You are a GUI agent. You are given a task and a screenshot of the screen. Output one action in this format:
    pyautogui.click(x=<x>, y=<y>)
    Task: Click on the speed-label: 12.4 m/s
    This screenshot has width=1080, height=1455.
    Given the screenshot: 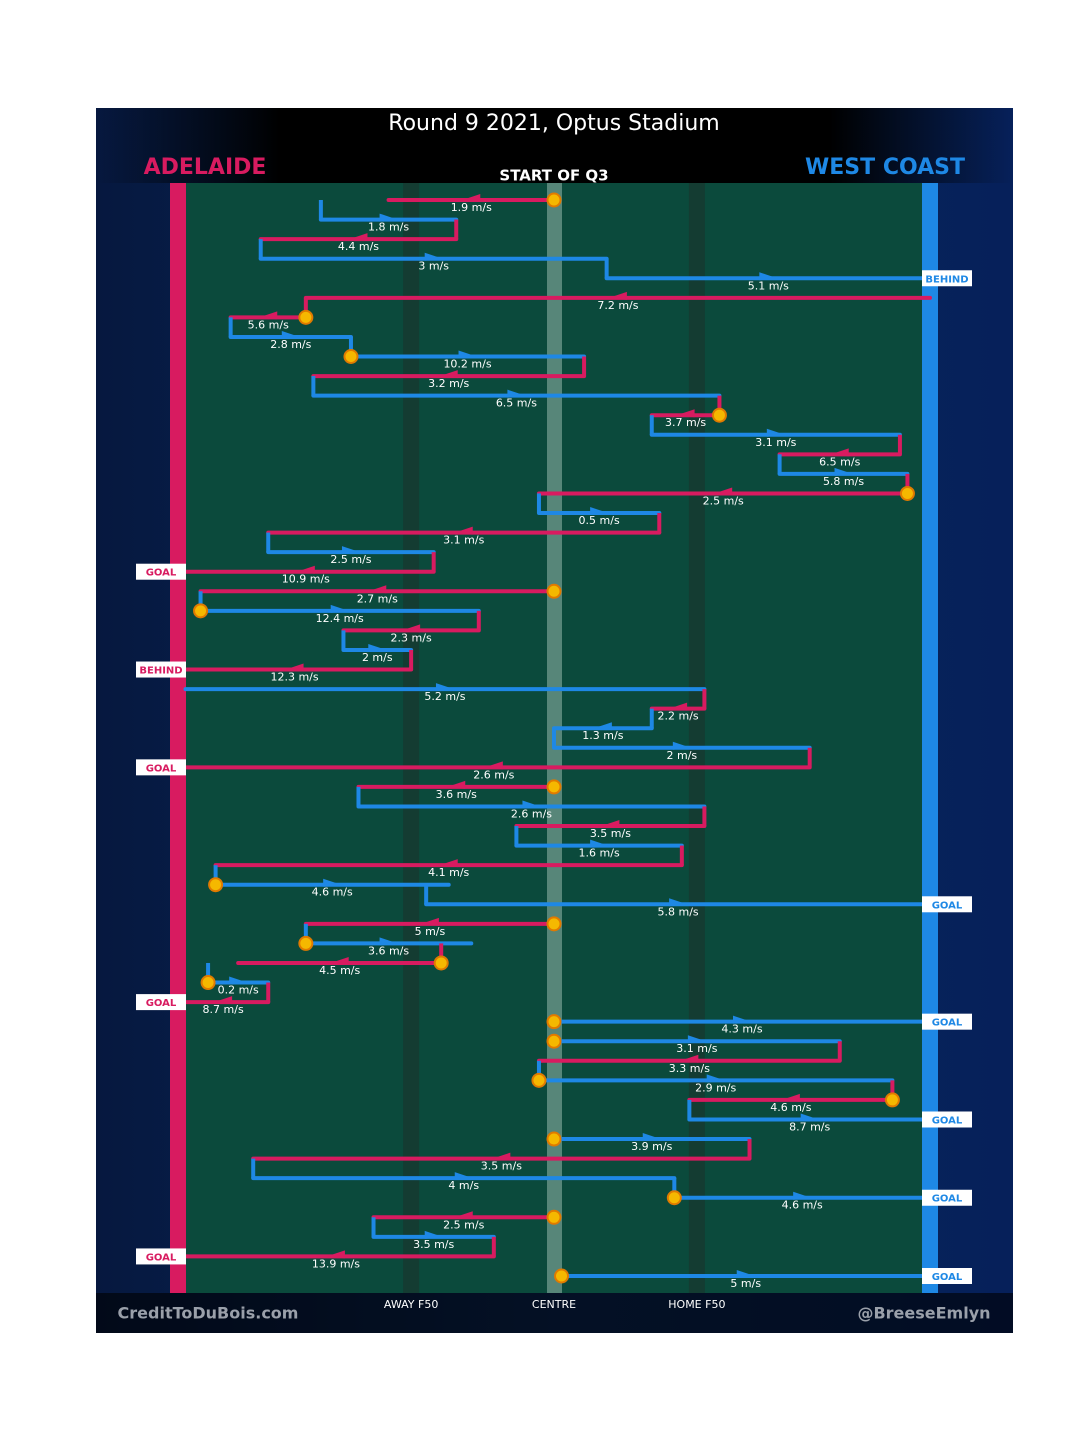 What is the action you would take?
    pyautogui.click(x=340, y=618)
    